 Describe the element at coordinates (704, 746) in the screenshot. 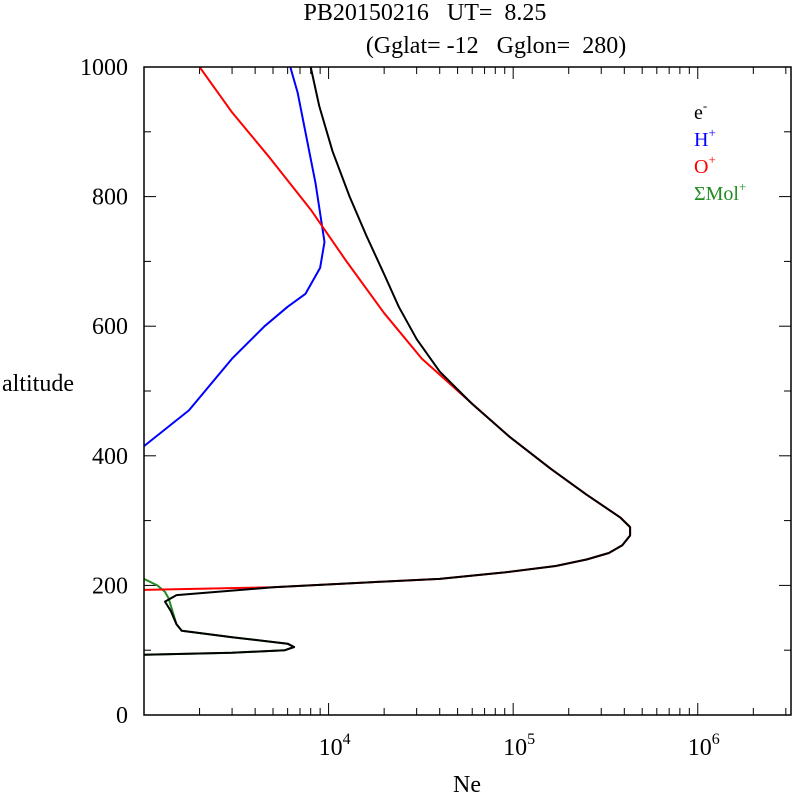

I see `x-tick-label: 10⁶` at that location.